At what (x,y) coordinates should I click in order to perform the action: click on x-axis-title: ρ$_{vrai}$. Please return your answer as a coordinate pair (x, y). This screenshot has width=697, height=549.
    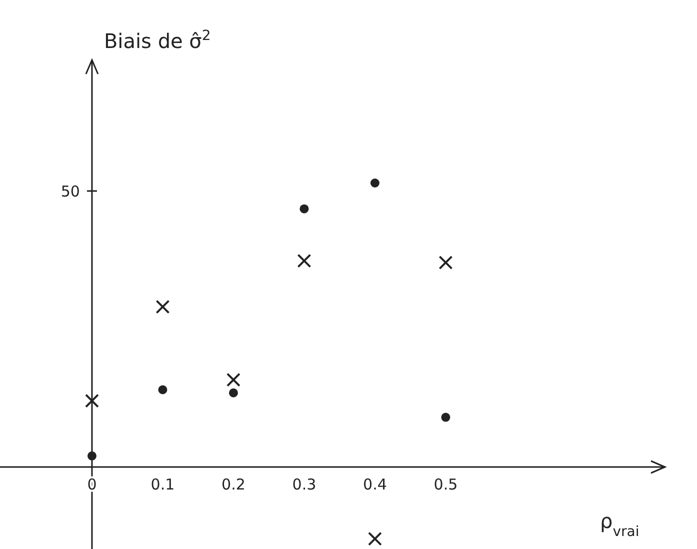
    Looking at the image, I should click on (620, 524).